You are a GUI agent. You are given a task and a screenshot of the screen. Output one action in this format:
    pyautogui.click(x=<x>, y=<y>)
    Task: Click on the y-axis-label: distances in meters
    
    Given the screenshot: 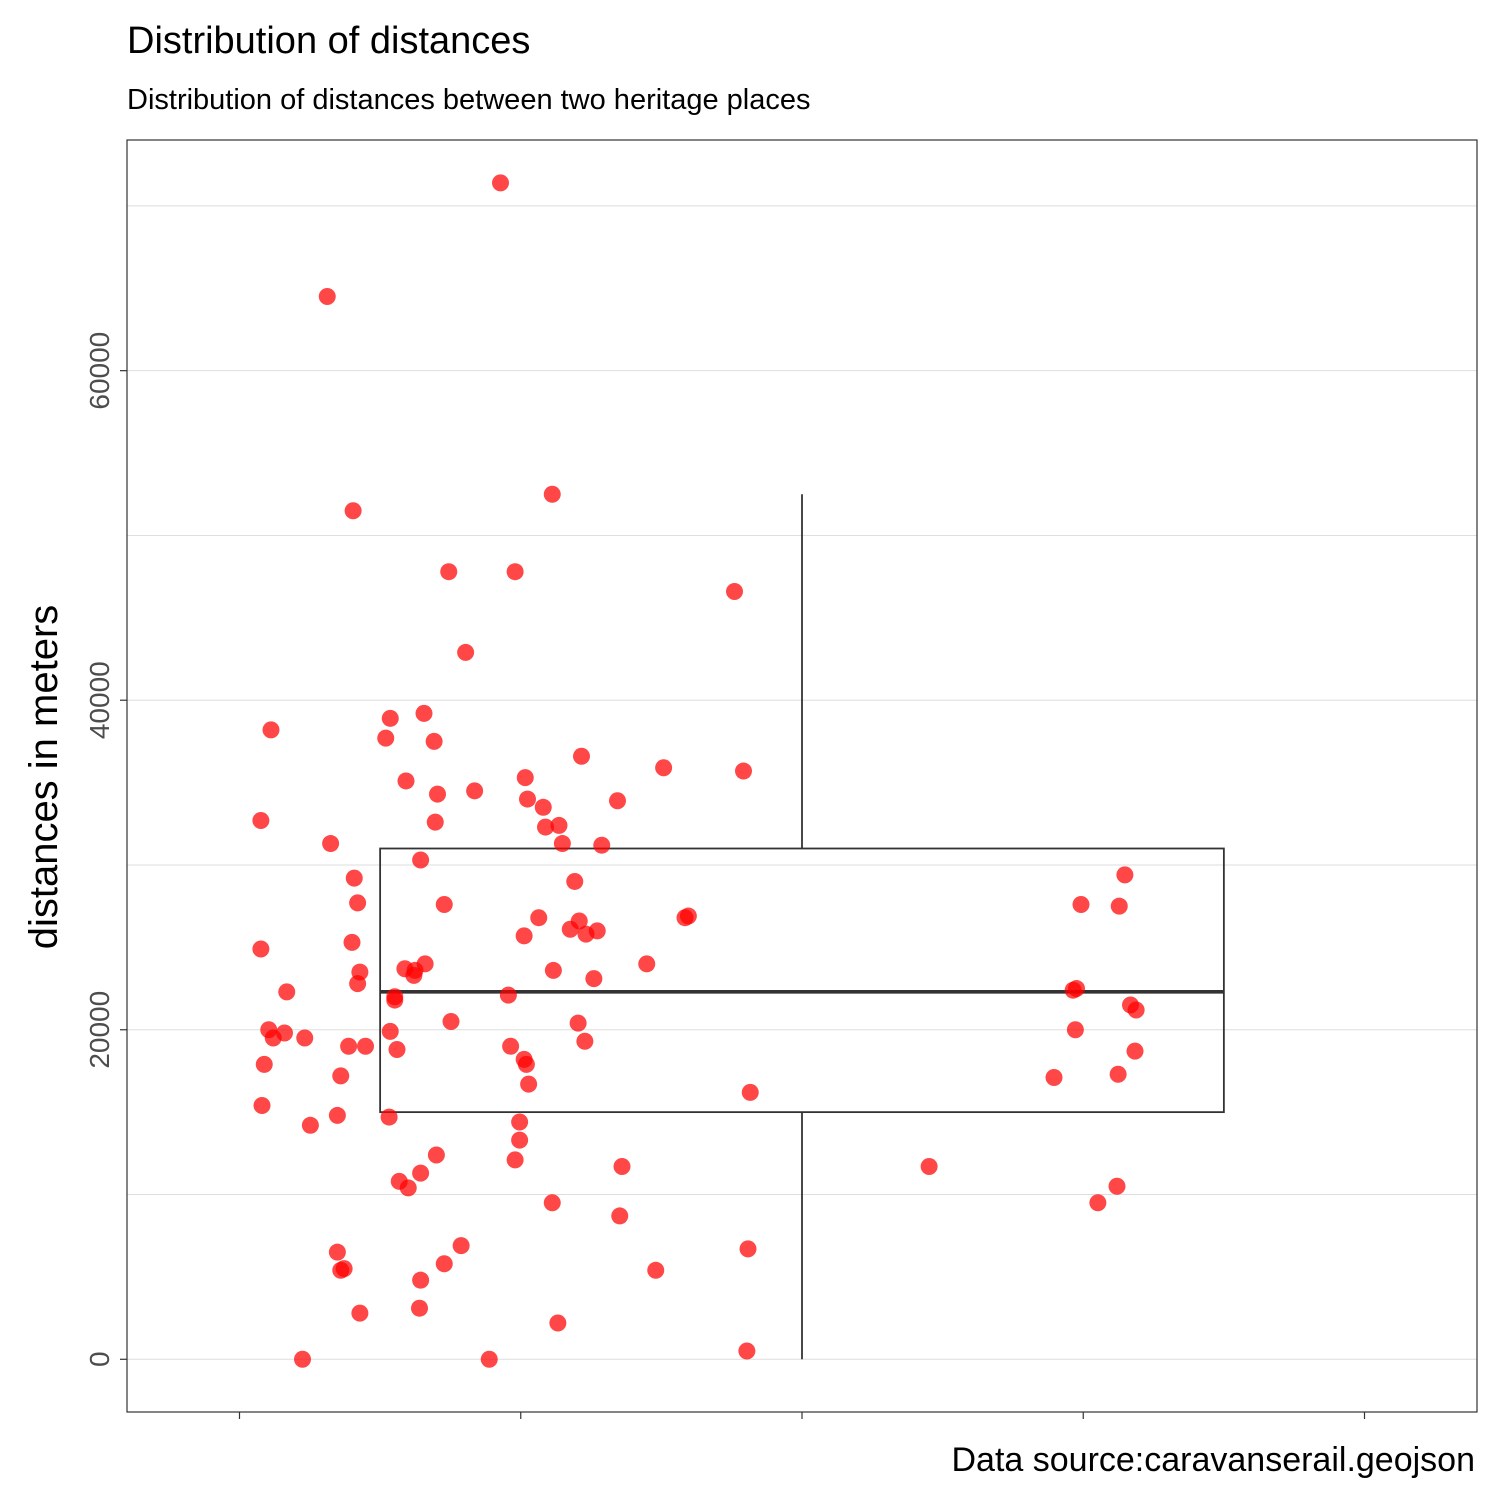 What is the action you would take?
    pyautogui.click(x=44, y=777)
    